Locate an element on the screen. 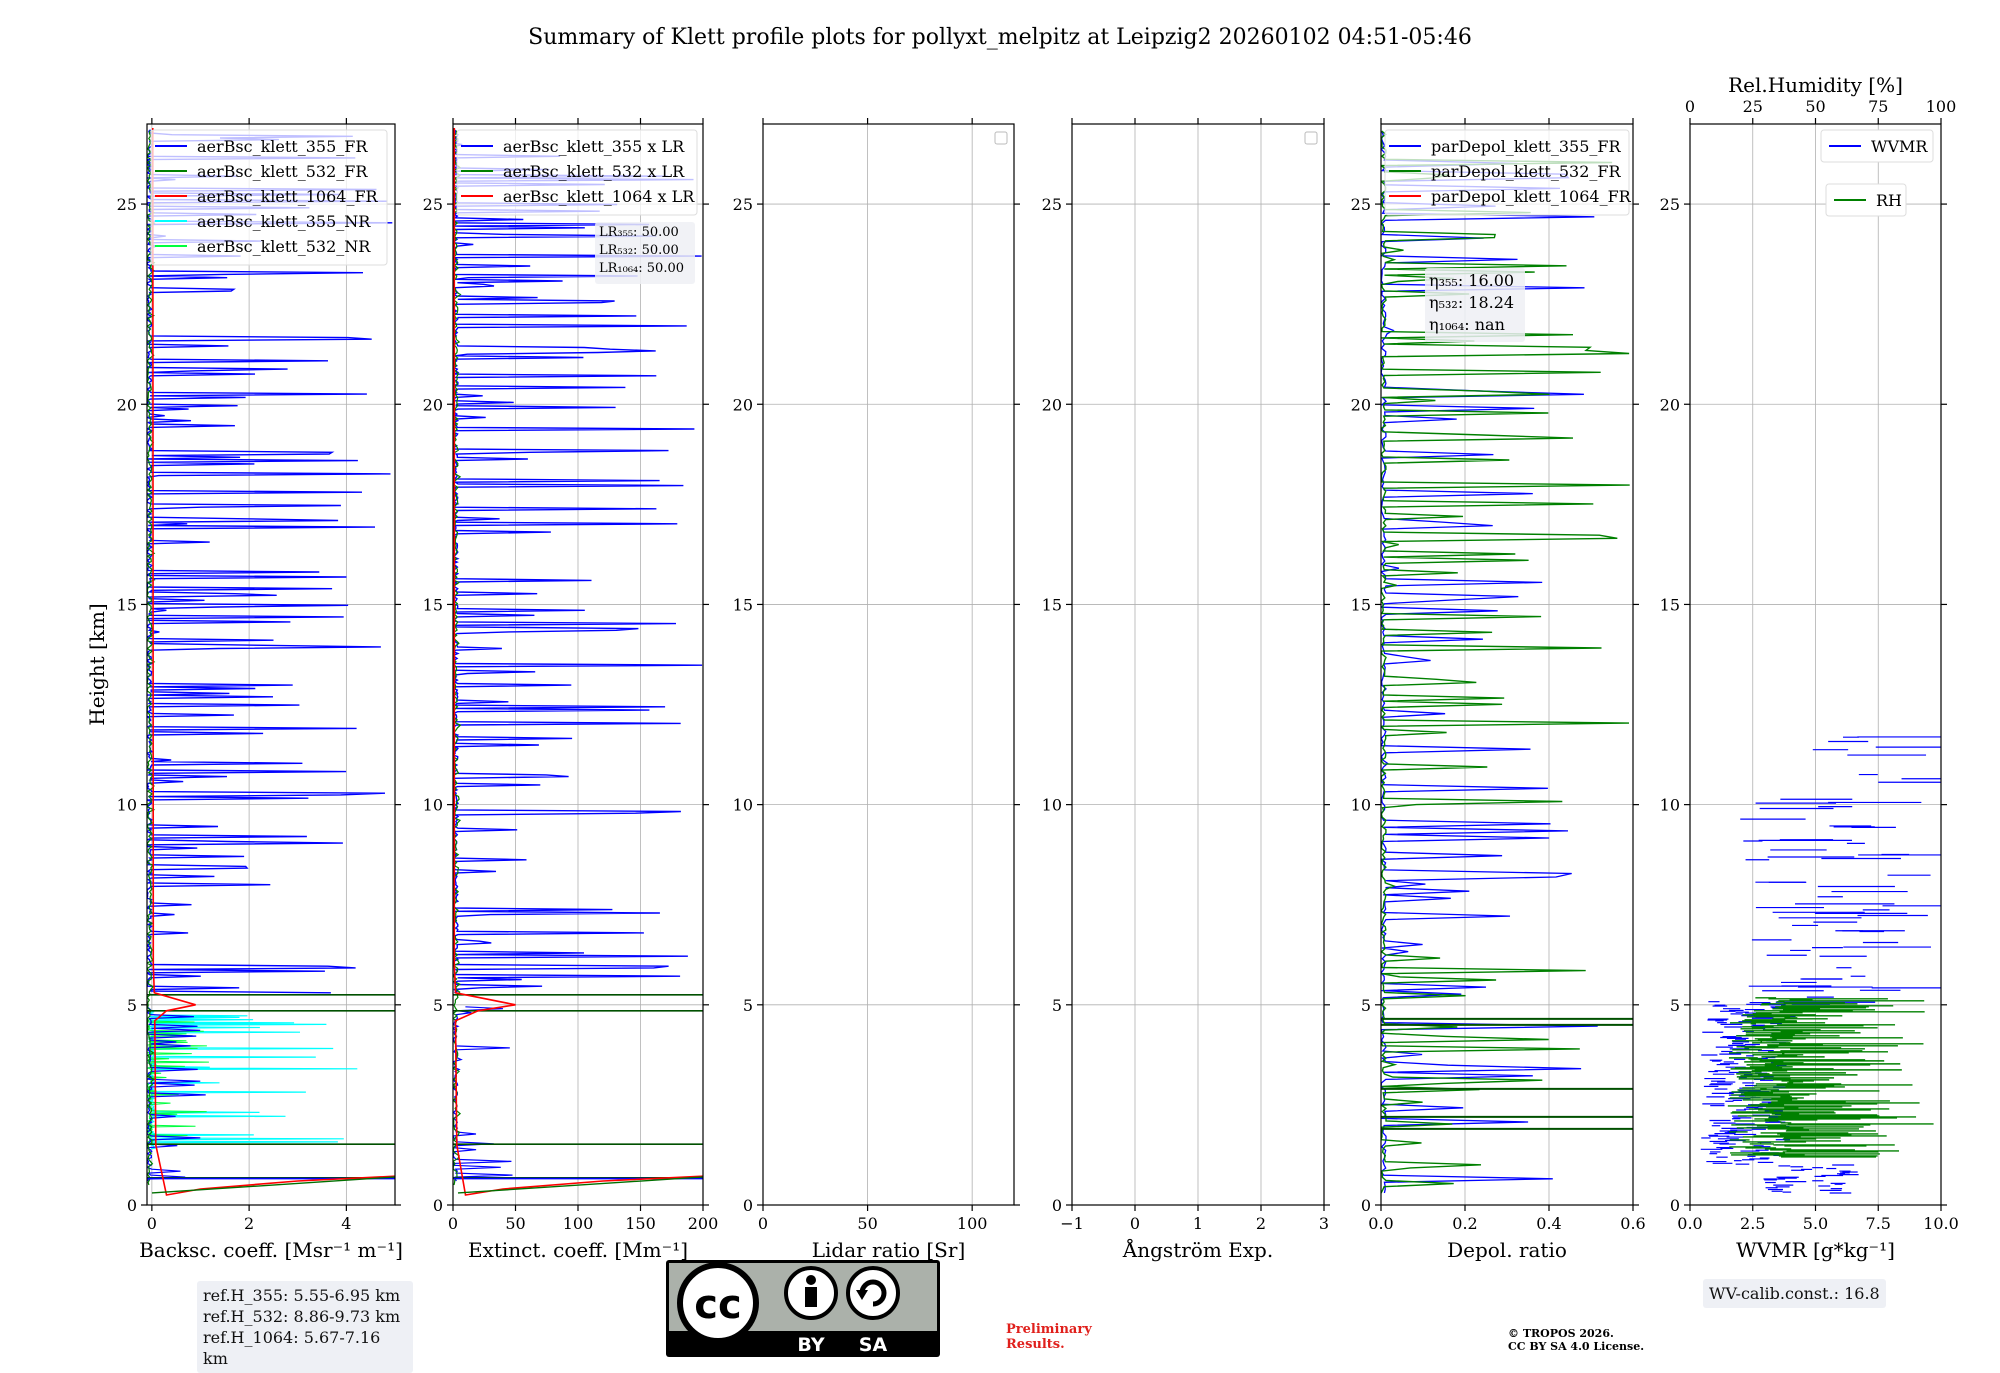  wv-calib-box: WV-calib.const.: 16.8 is located at coordinates (1794, 1293).